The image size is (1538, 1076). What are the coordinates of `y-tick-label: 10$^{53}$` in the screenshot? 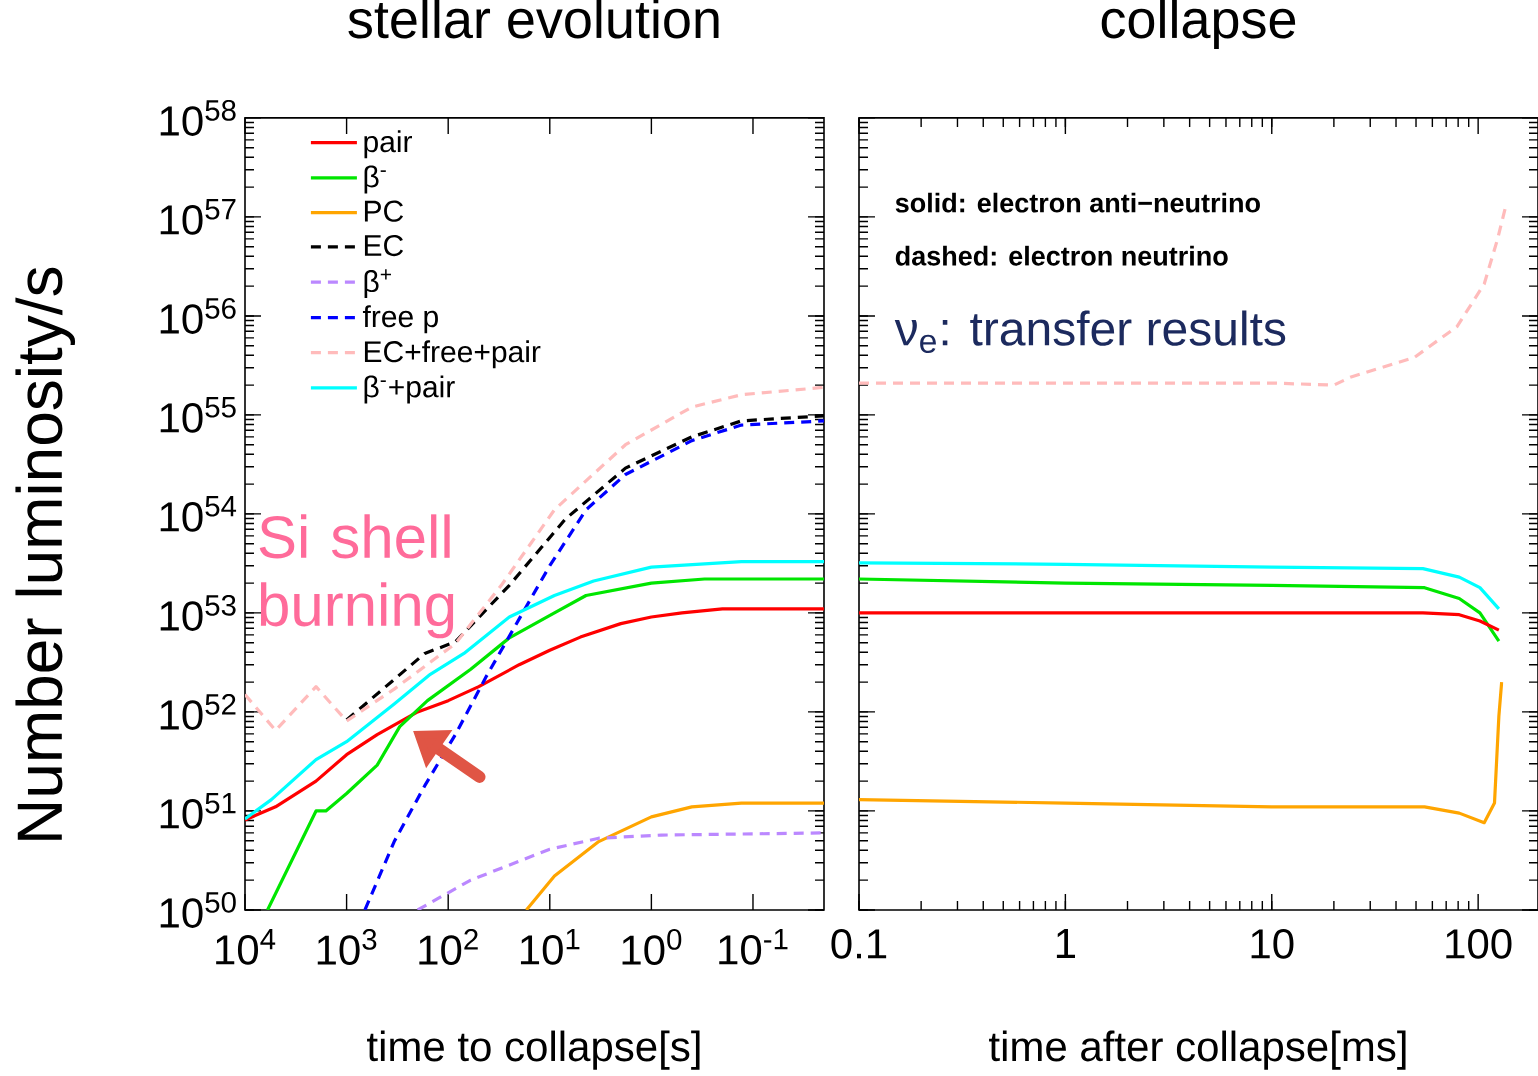 It's located at (198, 612).